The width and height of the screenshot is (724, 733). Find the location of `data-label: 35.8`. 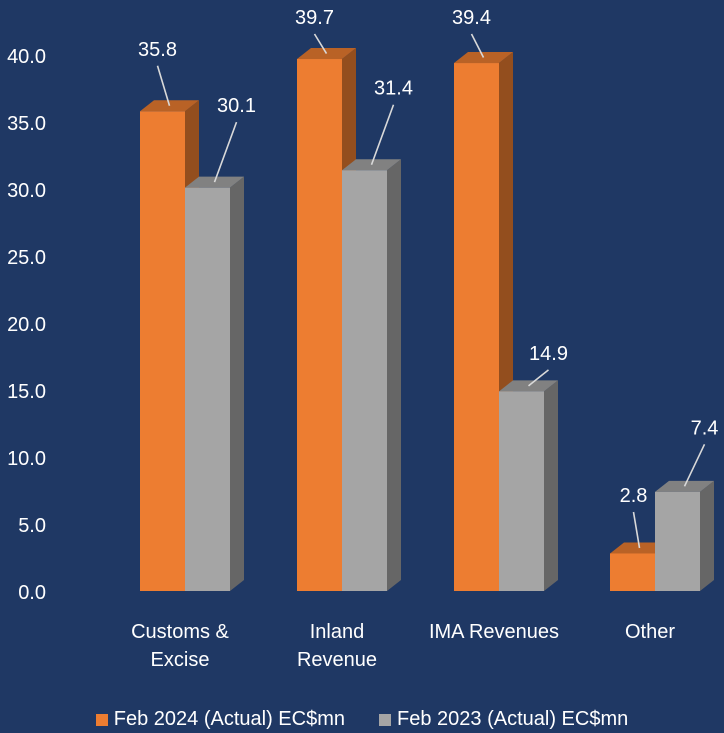

data-label: 35.8 is located at coordinates (157, 50).